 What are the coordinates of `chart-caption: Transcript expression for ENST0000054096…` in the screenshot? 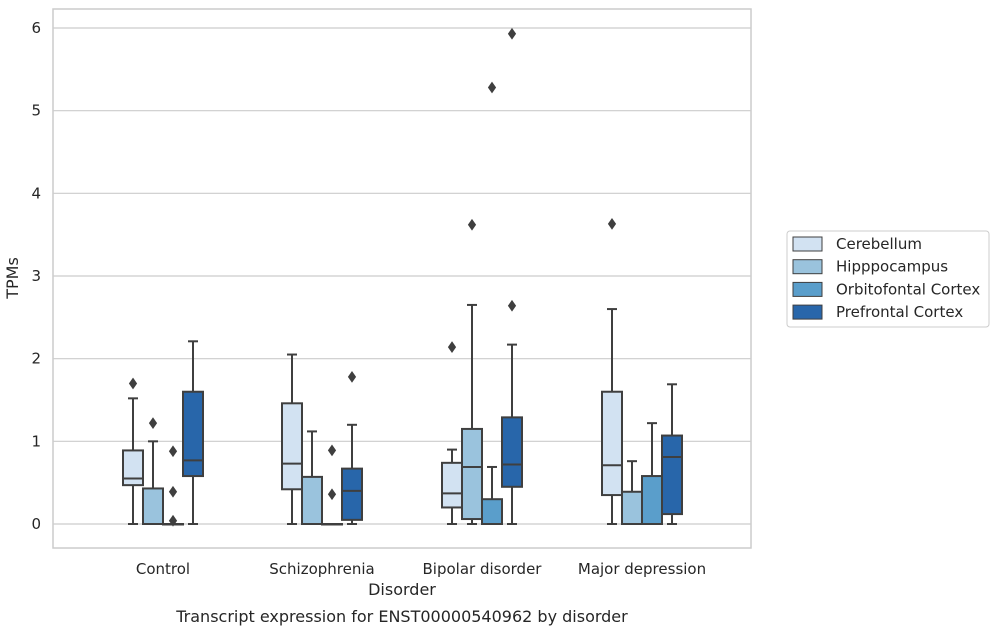 It's located at (401, 616).